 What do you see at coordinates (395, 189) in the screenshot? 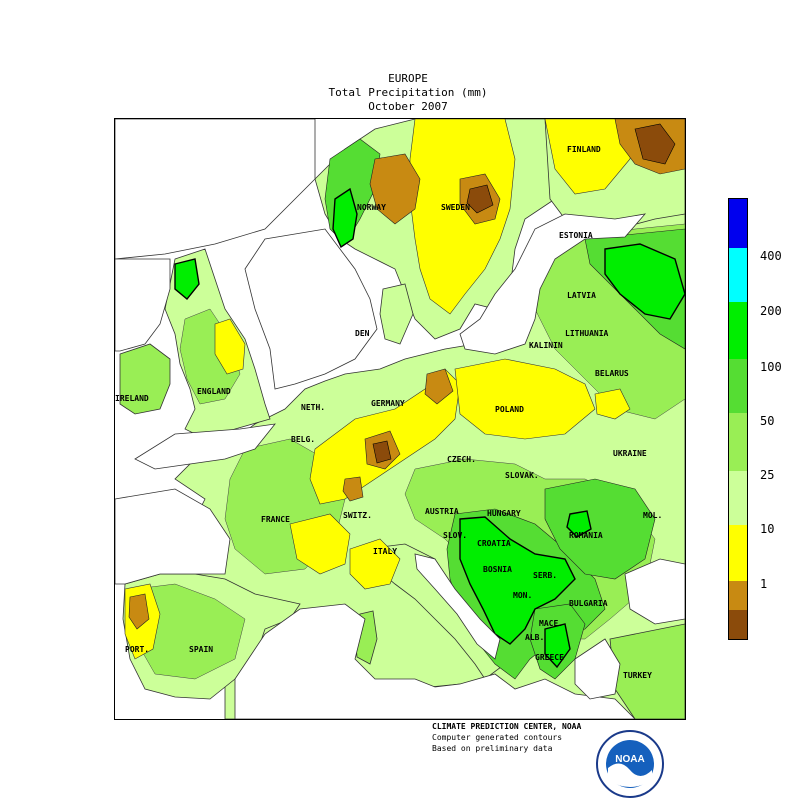
I see `tan-zone-norway` at bounding box center [395, 189].